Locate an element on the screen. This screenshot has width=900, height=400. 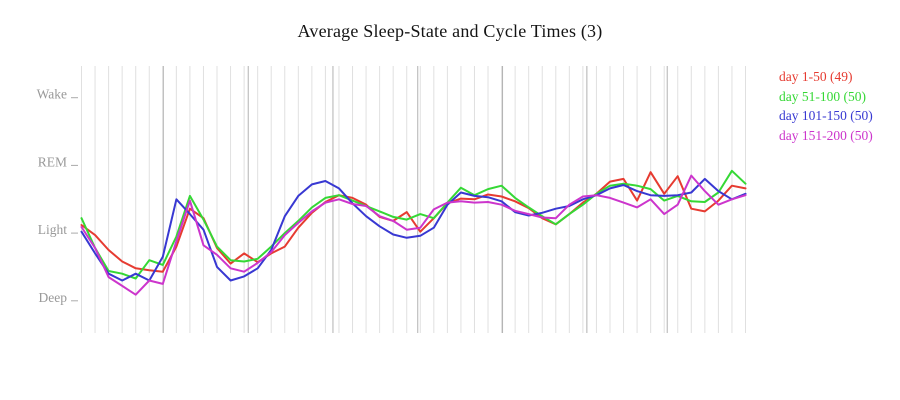
chart-title: Average Sleep-State and Cycle Times (3) is located at coordinates (450, 31).